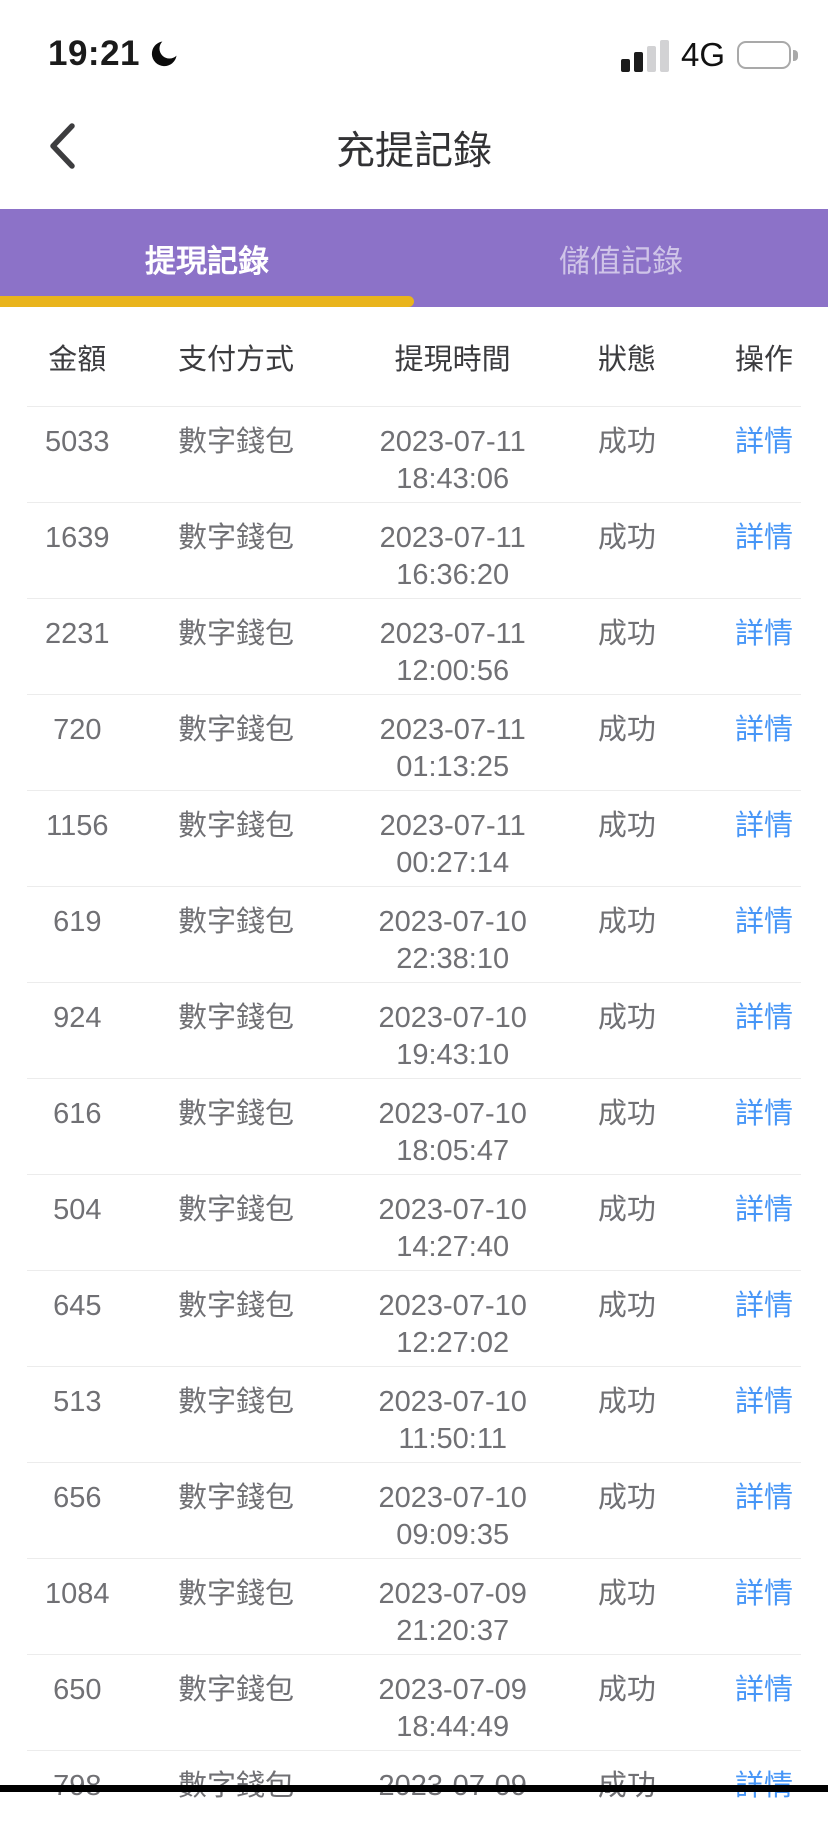 Image resolution: width=828 pixels, height=1846 pixels. I want to click on cell-withdraw-time: 2023-07-10 19:43:10, so click(452, 1030).